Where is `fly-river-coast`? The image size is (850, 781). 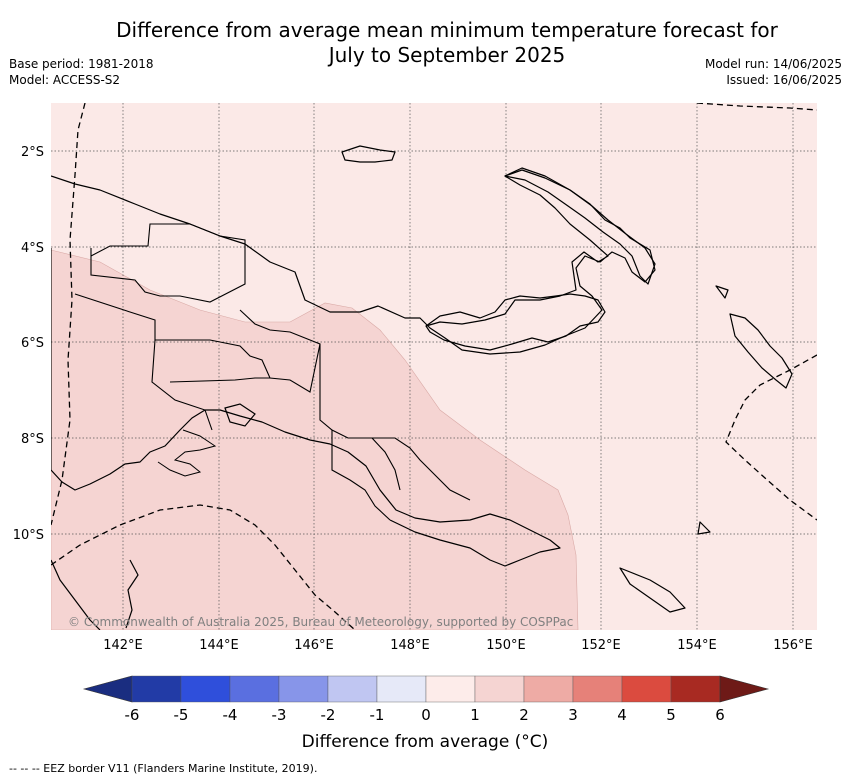 fly-river-coast is located at coordinates (187, 453).